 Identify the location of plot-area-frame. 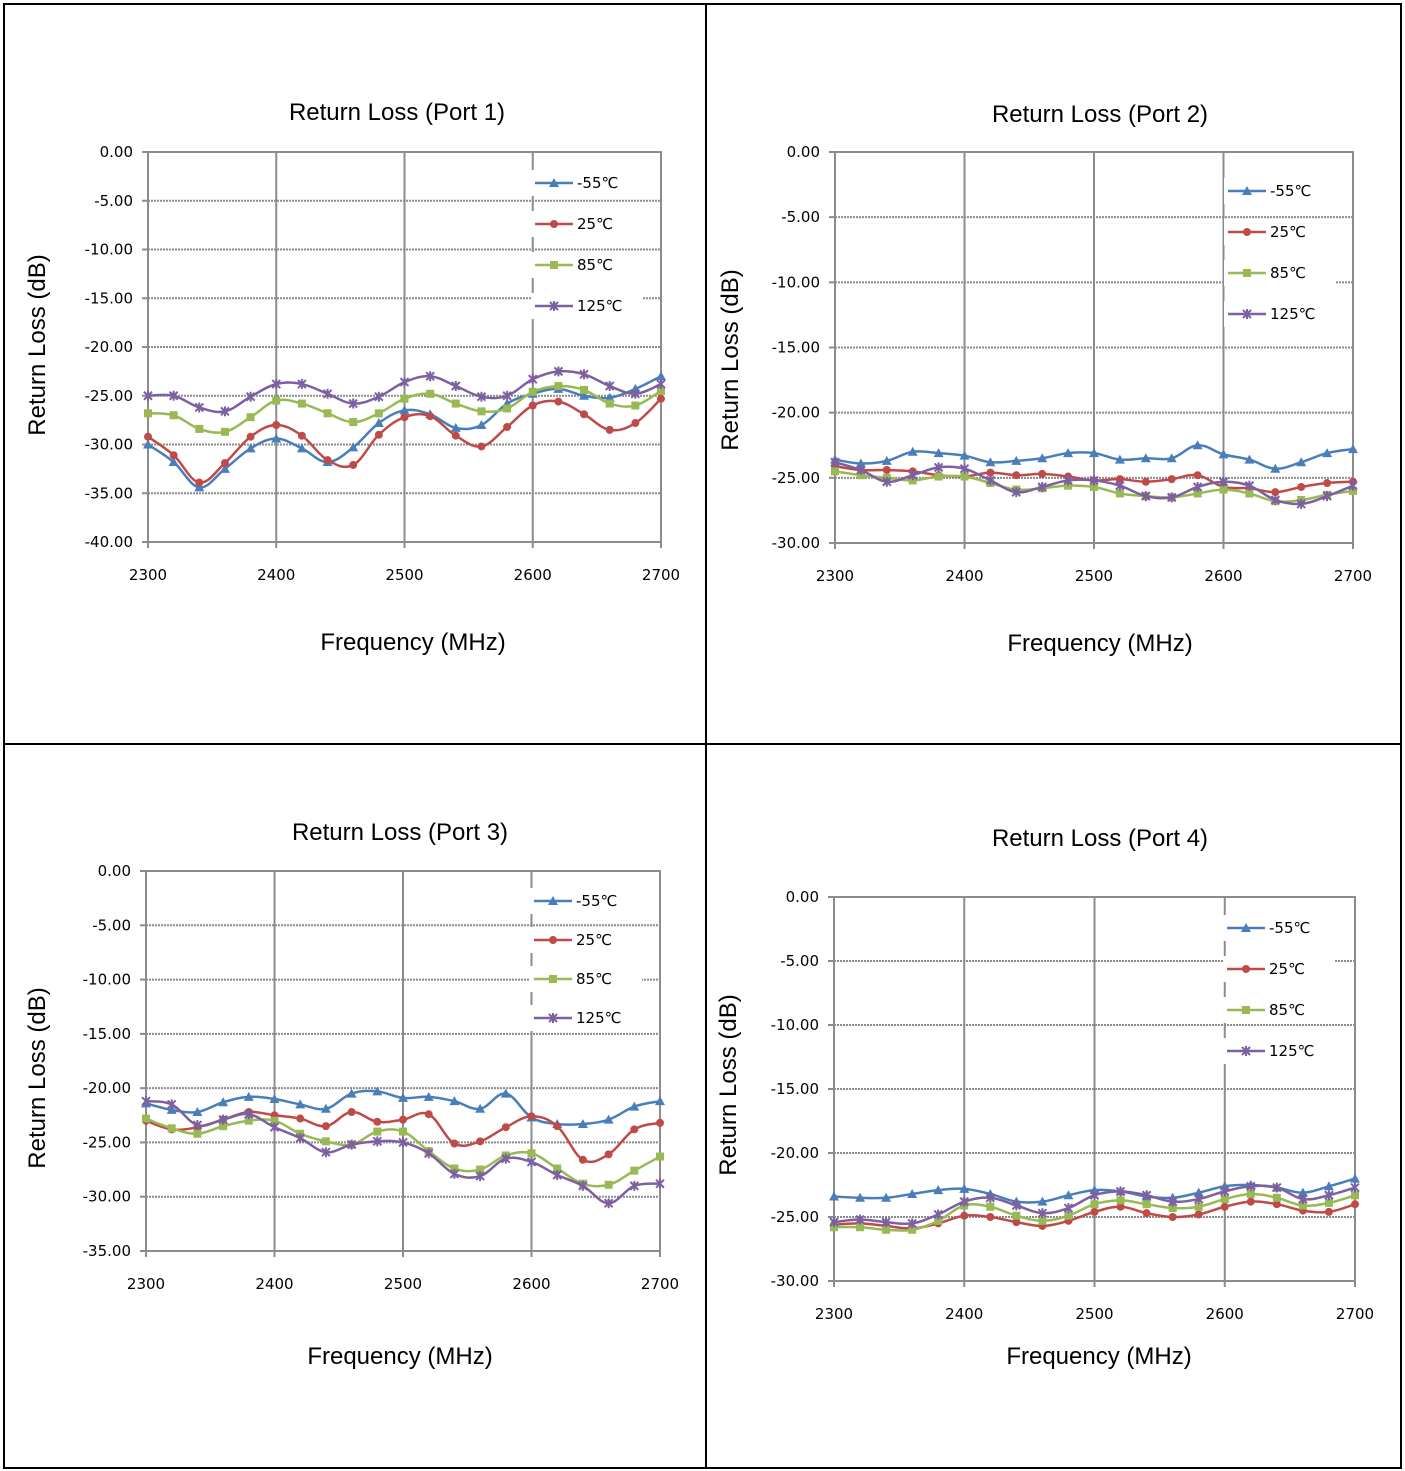
(1094, 347).